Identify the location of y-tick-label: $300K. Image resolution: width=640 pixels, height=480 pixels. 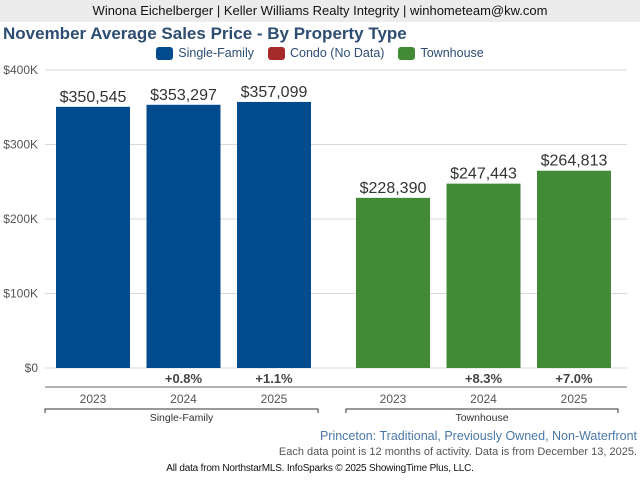
(20, 145).